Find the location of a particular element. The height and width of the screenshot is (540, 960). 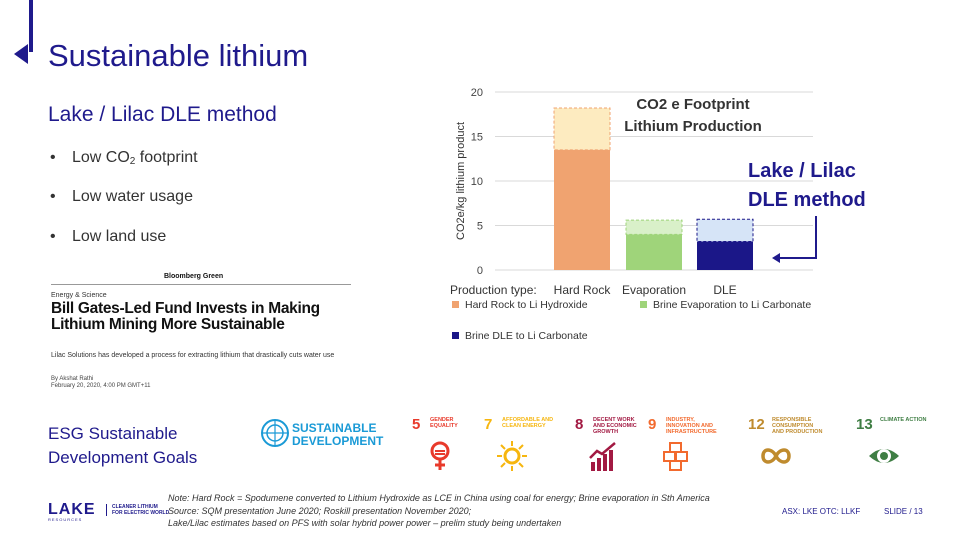

chart-title: CO2 e Footprint Lithium Production is located at coordinates (693, 116).